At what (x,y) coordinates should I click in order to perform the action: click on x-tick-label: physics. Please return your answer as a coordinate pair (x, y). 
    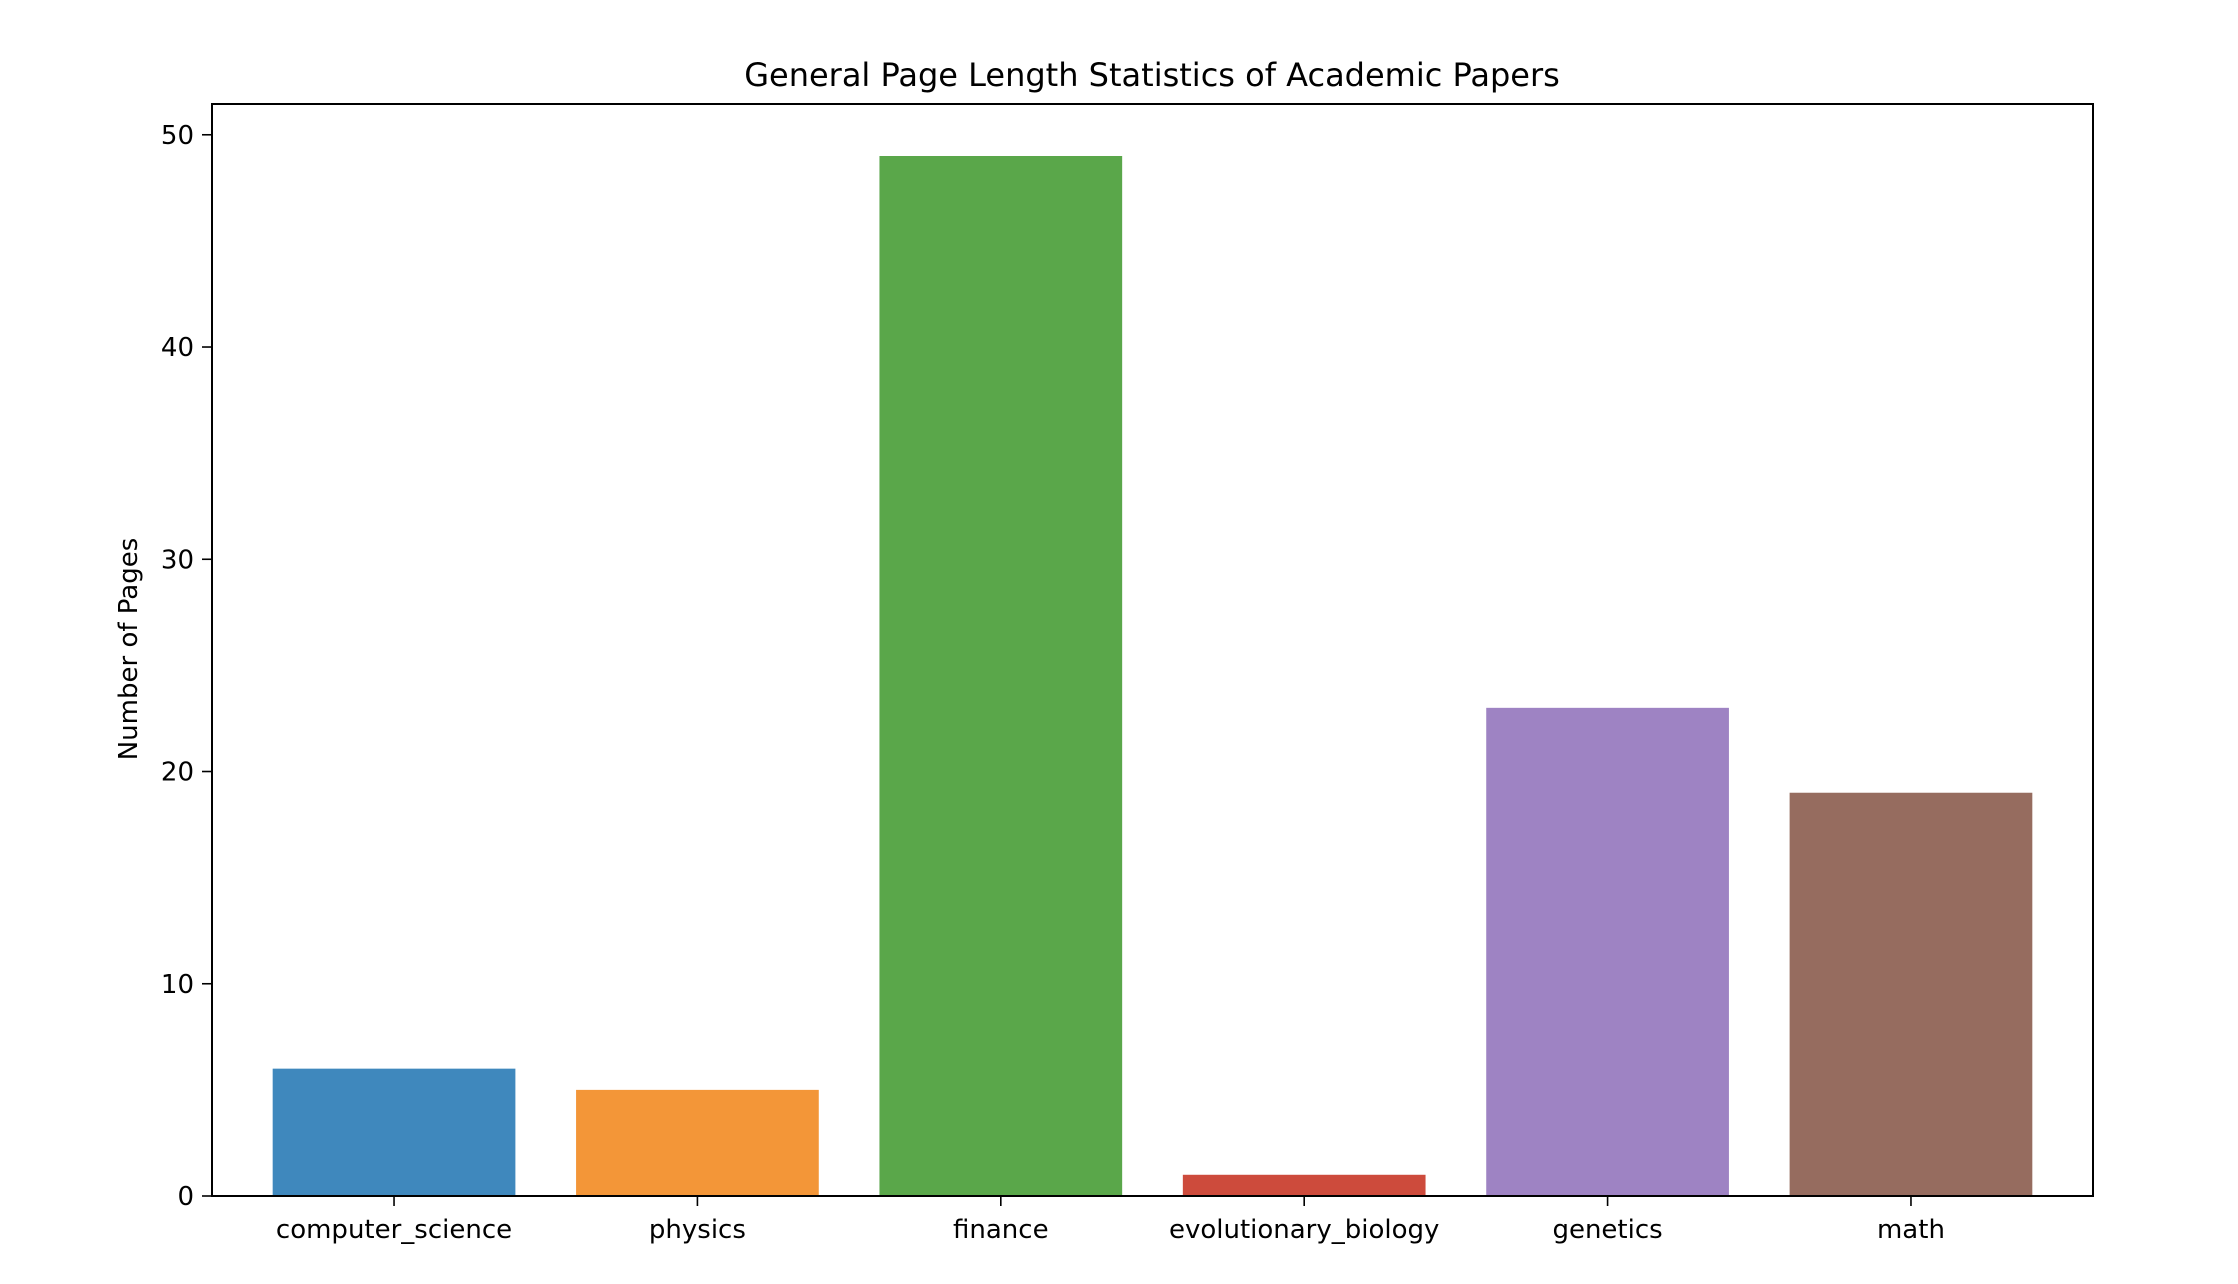
    Looking at the image, I should click on (697, 1230).